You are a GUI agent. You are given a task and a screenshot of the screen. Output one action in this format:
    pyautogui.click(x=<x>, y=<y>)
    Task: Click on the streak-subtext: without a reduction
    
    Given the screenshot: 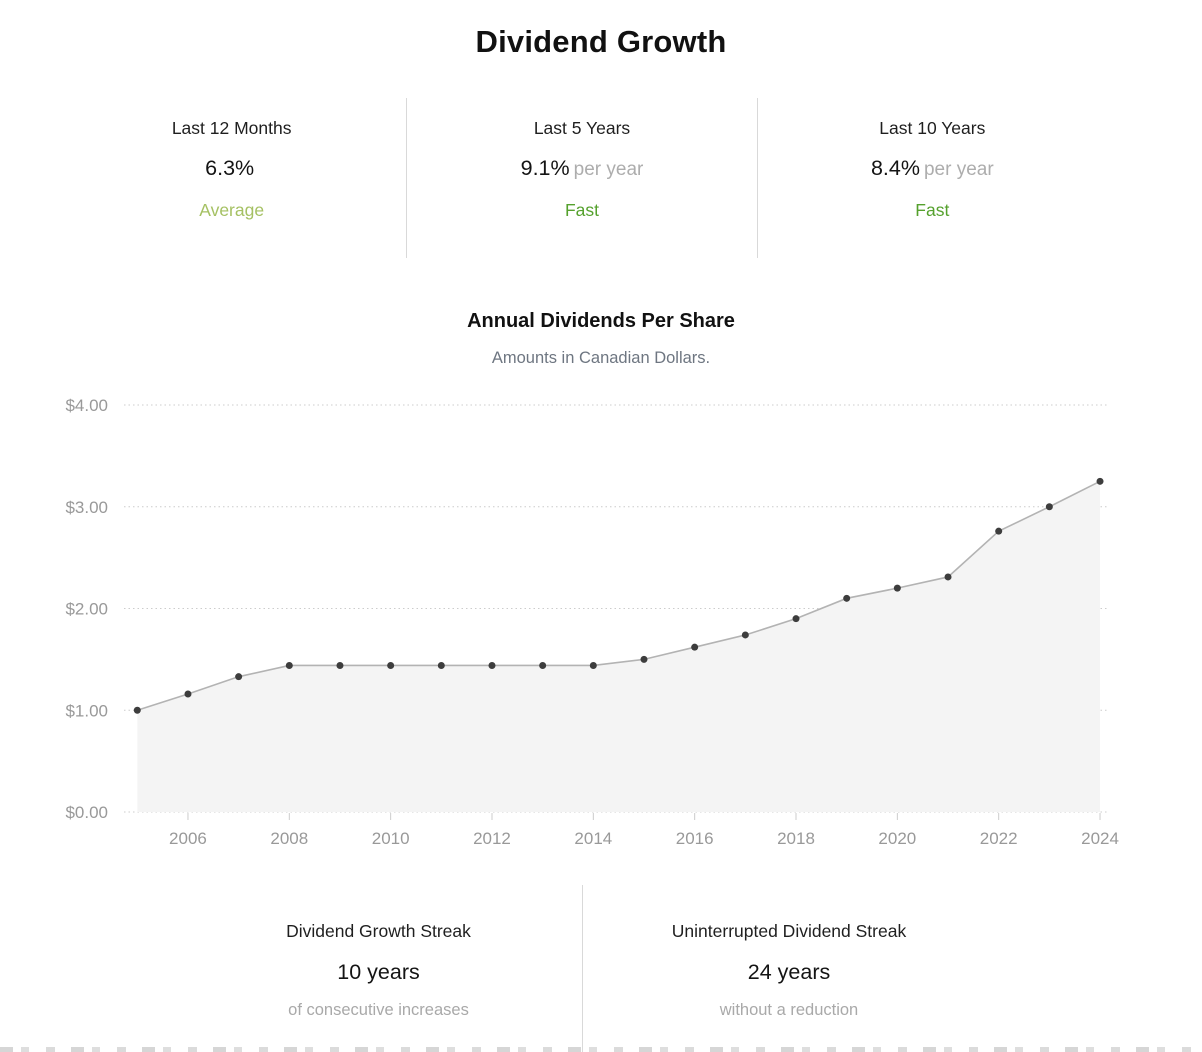 What is the action you would take?
    pyautogui.click(x=789, y=1010)
    